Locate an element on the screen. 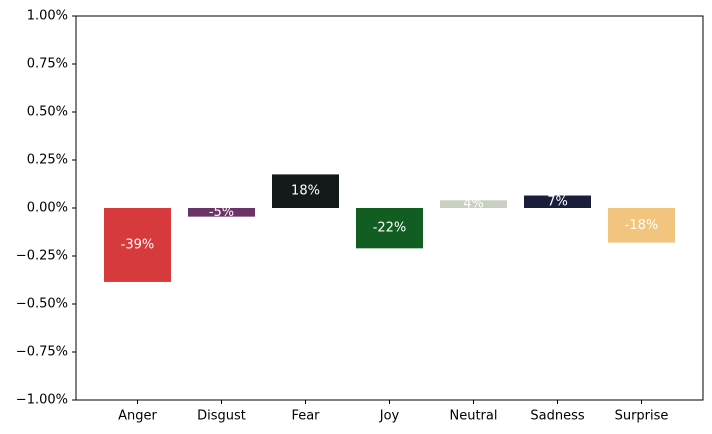 Image resolution: width=712 pixels, height=434 pixels. bar-neutral is located at coordinates (473, 204).